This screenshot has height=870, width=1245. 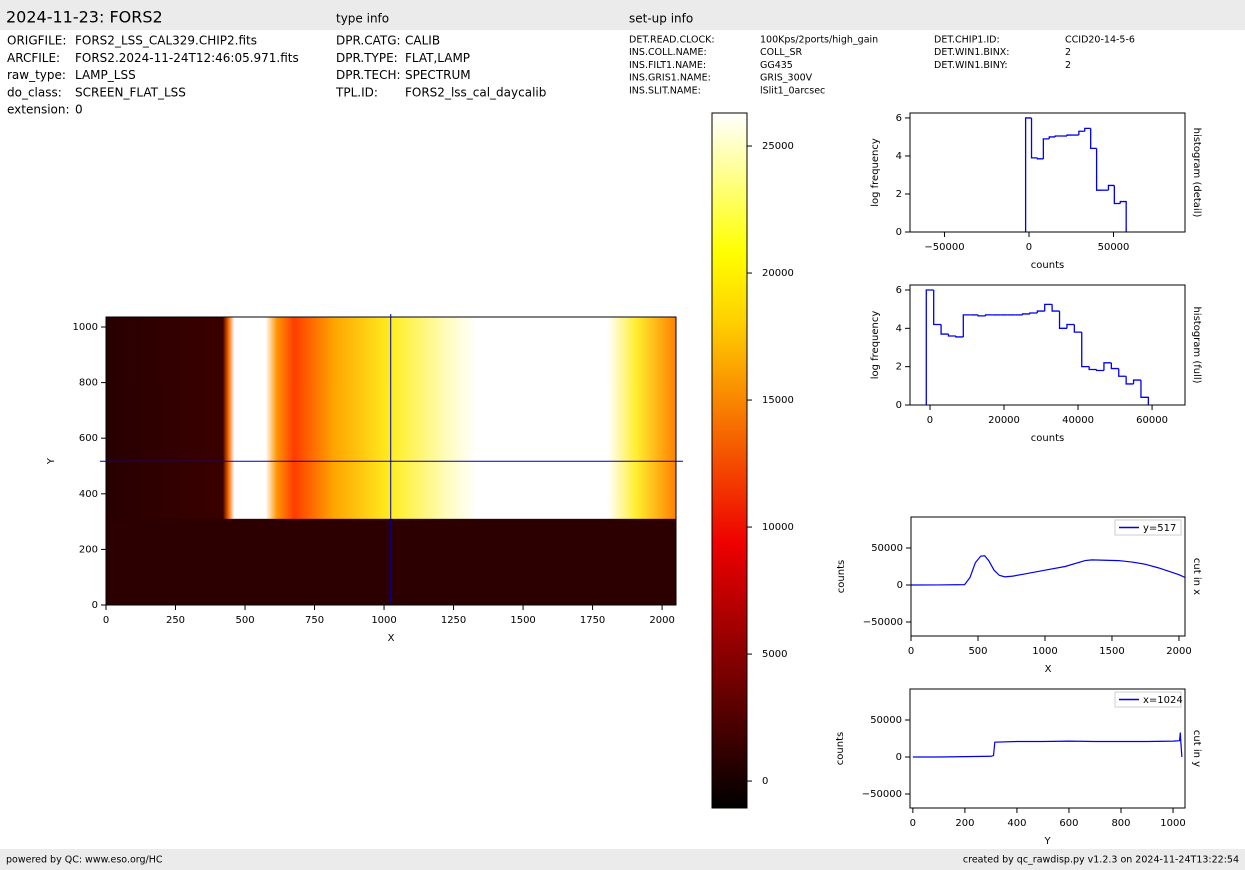 I want to click on field-value: GG435, so click(x=776, y=65).